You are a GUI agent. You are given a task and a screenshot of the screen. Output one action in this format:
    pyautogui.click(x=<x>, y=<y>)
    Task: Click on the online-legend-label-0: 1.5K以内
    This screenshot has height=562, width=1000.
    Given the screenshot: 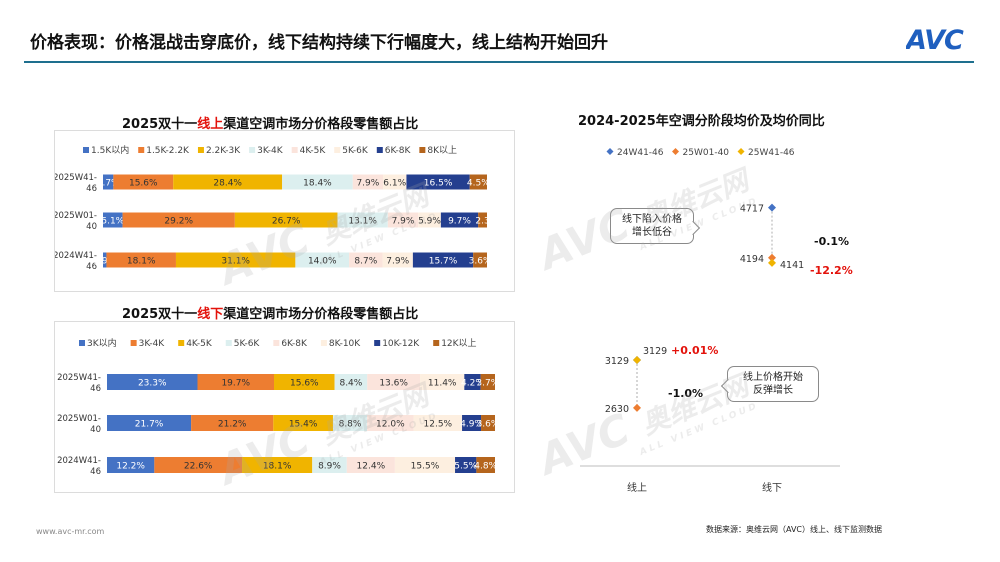 What is the action you would take?
    pyautogui.click(x=110, y=150)
    